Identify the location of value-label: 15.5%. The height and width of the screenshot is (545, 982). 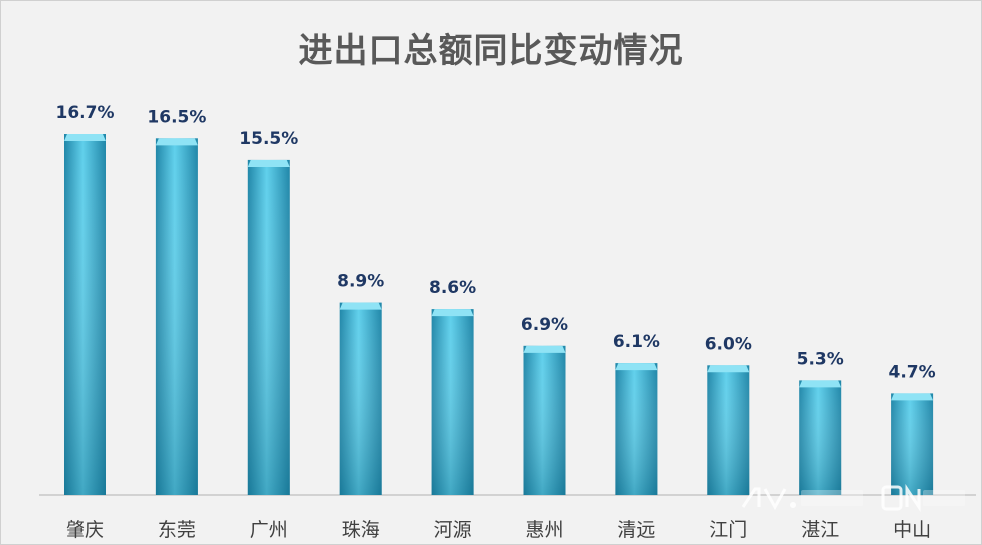
(268, 139).